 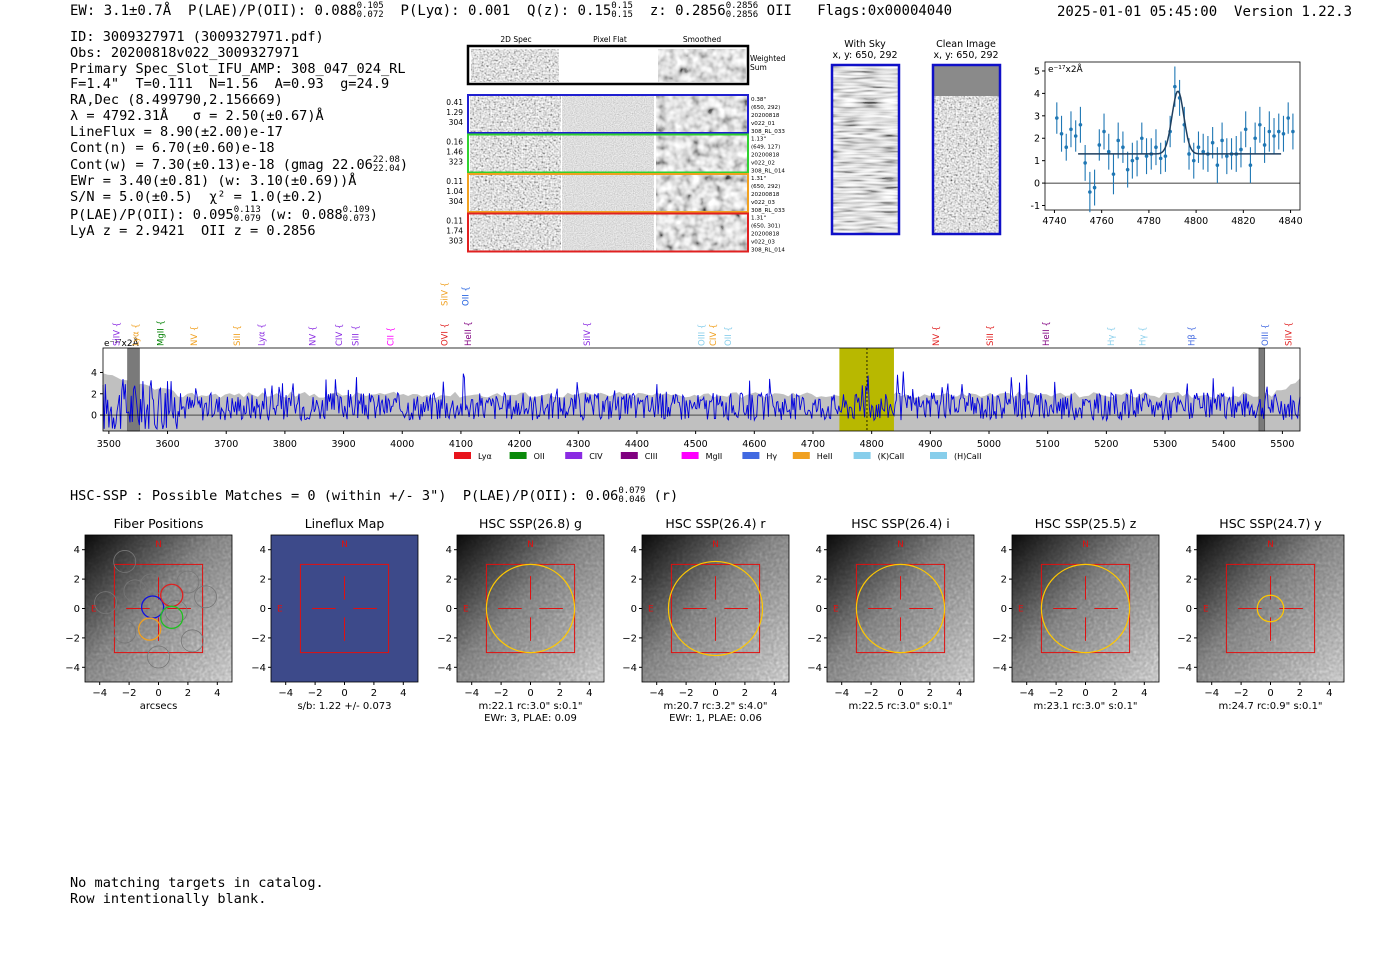 I want to click on fiber-row-meta: 0.38", so click(x=758, y=100).